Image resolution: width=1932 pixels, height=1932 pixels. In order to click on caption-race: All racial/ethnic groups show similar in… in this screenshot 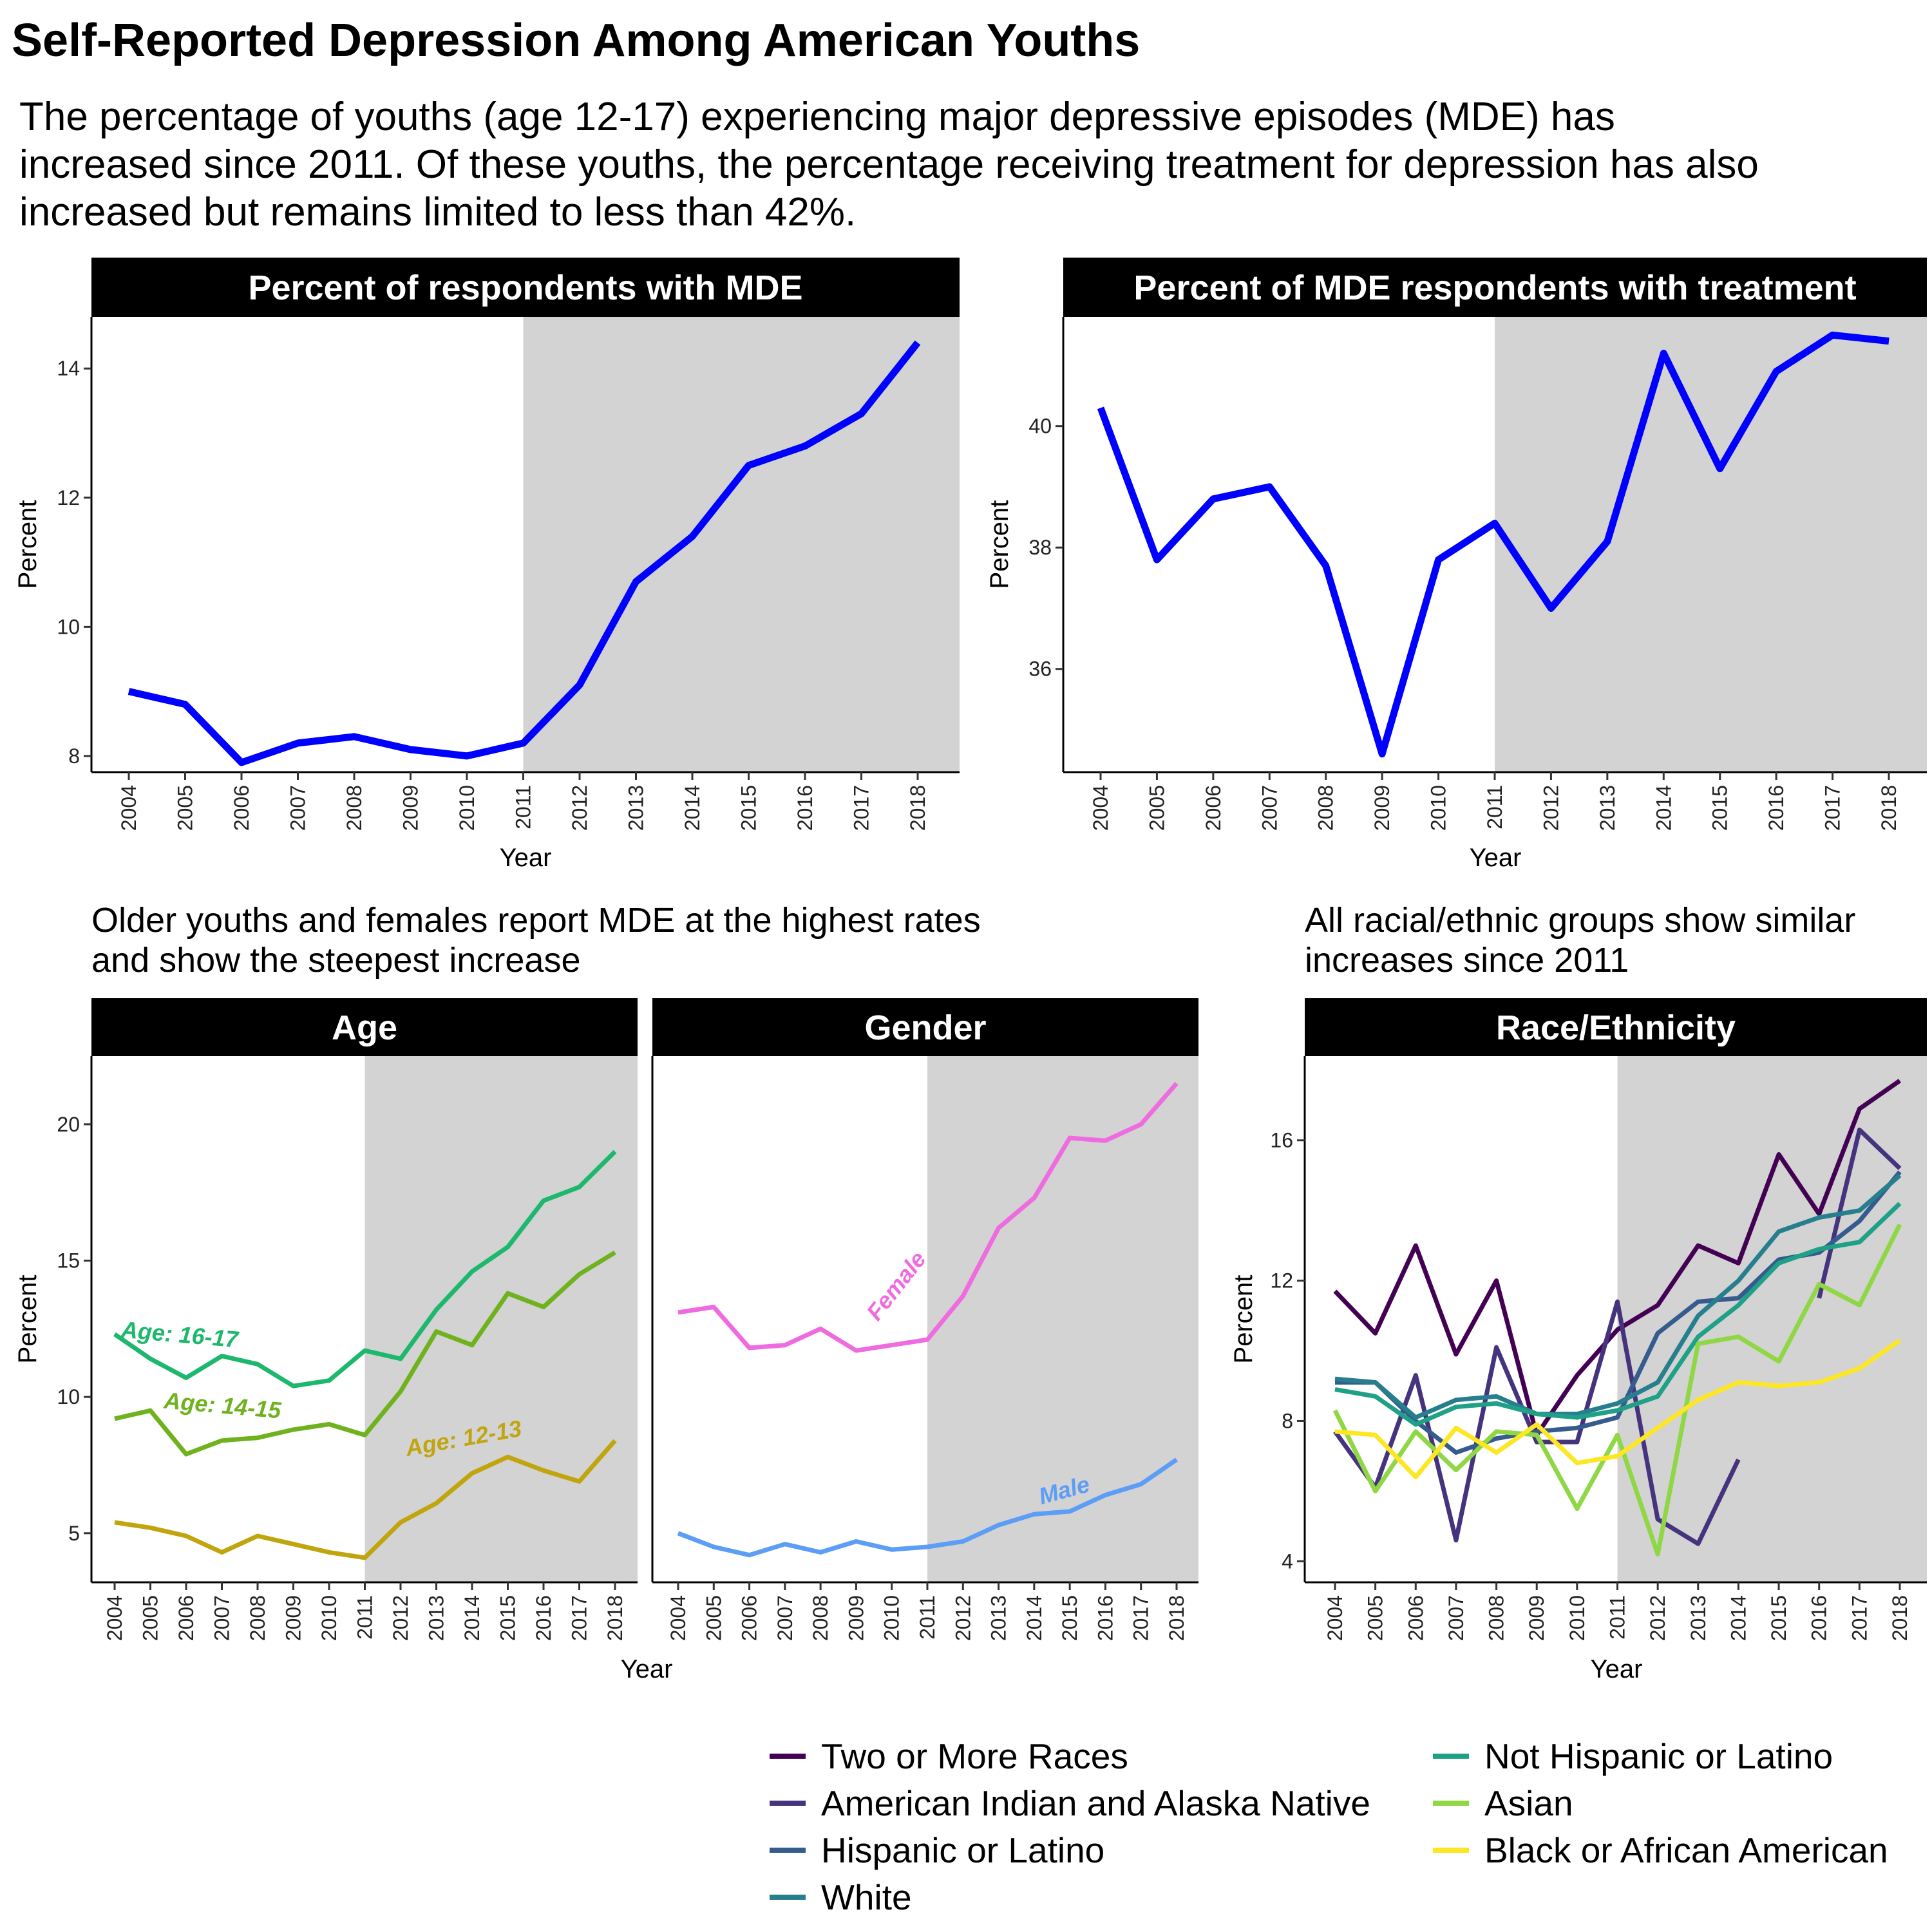, I will do `click(1580, 940)`.